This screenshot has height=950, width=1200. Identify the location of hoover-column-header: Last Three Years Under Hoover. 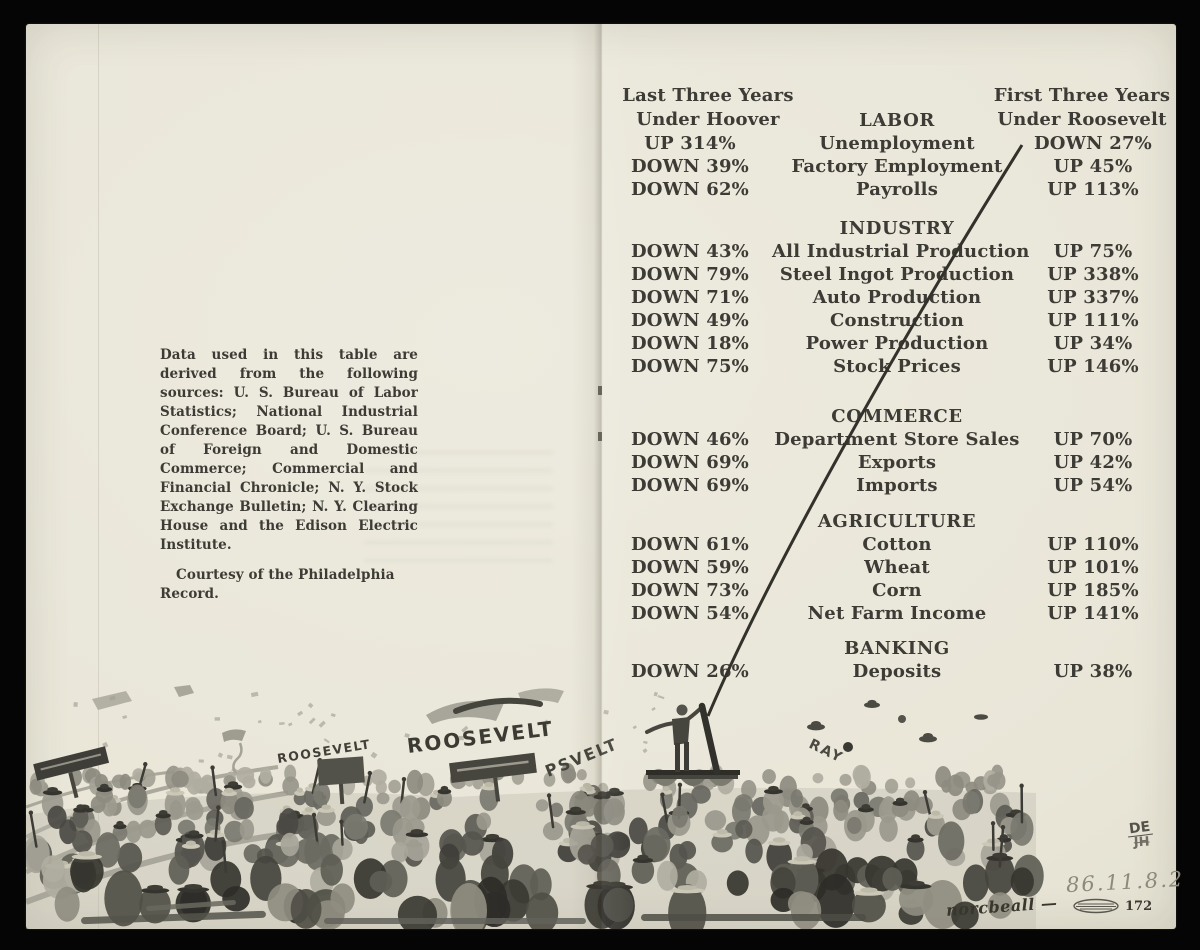
(708, 108).